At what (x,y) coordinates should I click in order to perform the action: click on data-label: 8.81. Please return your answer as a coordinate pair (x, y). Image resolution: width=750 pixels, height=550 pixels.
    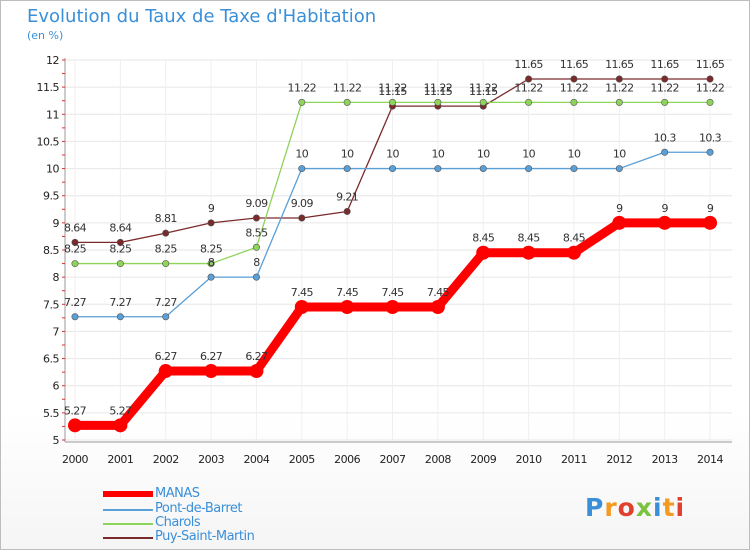
    Looking at the image, I should click on (166, 218).